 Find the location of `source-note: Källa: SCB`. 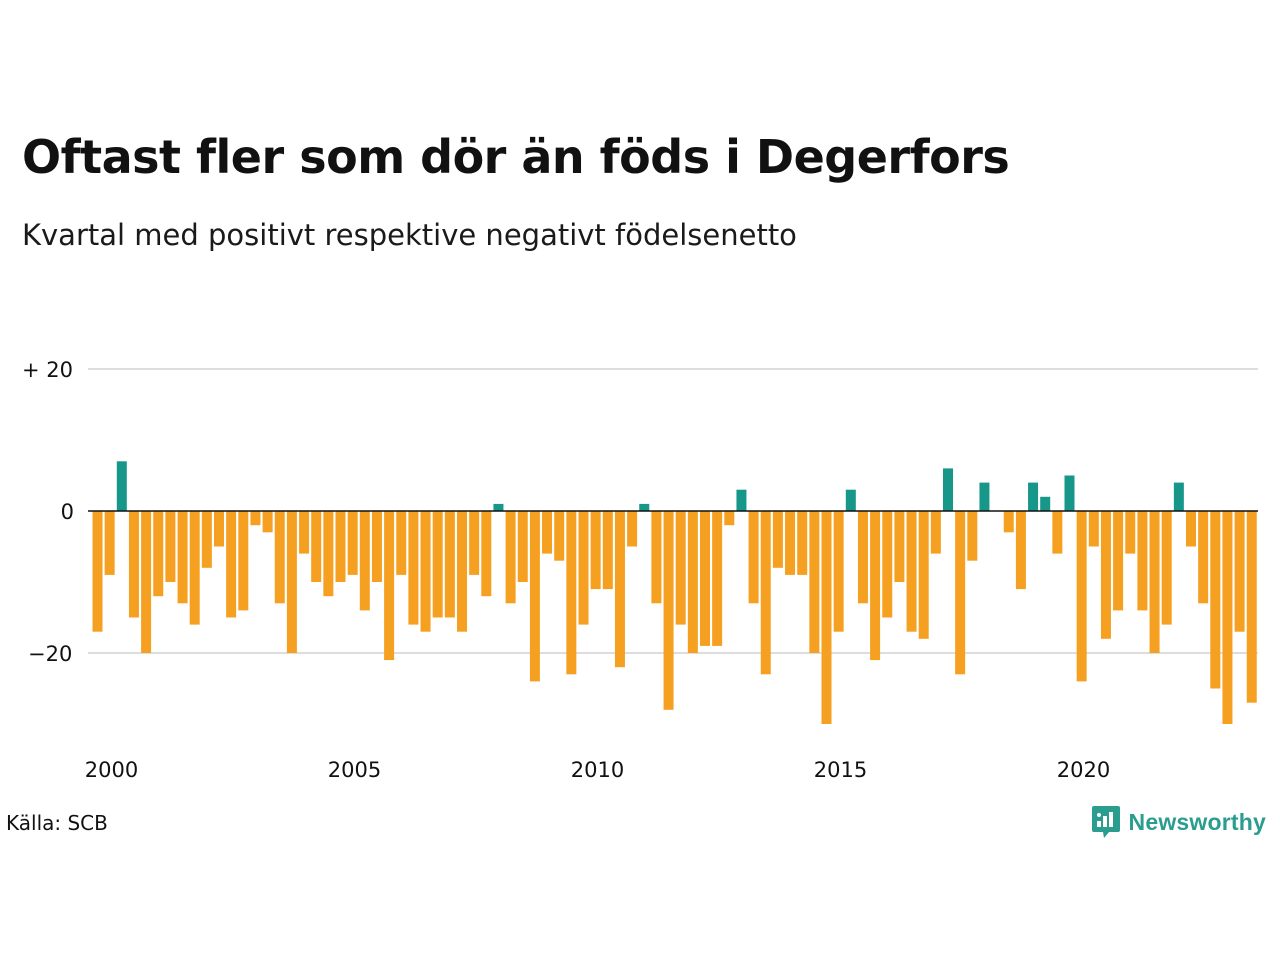

source-note: Källa: SCB is located at coordinates (57, 823).